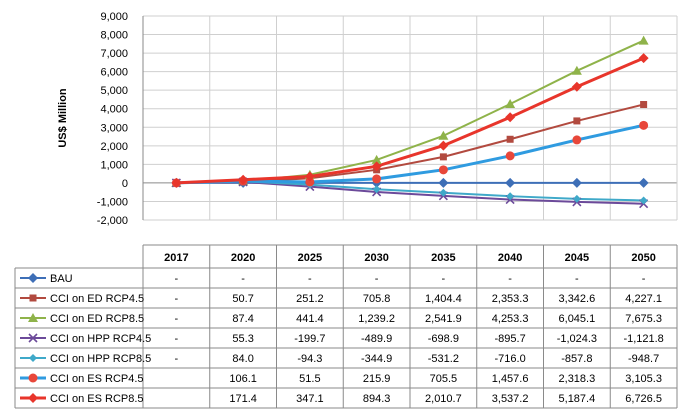 The image size is (692, 417). Describe the element at coordinates (376, 359) in the screenshot. I see `data-label: -344.9` at that location.